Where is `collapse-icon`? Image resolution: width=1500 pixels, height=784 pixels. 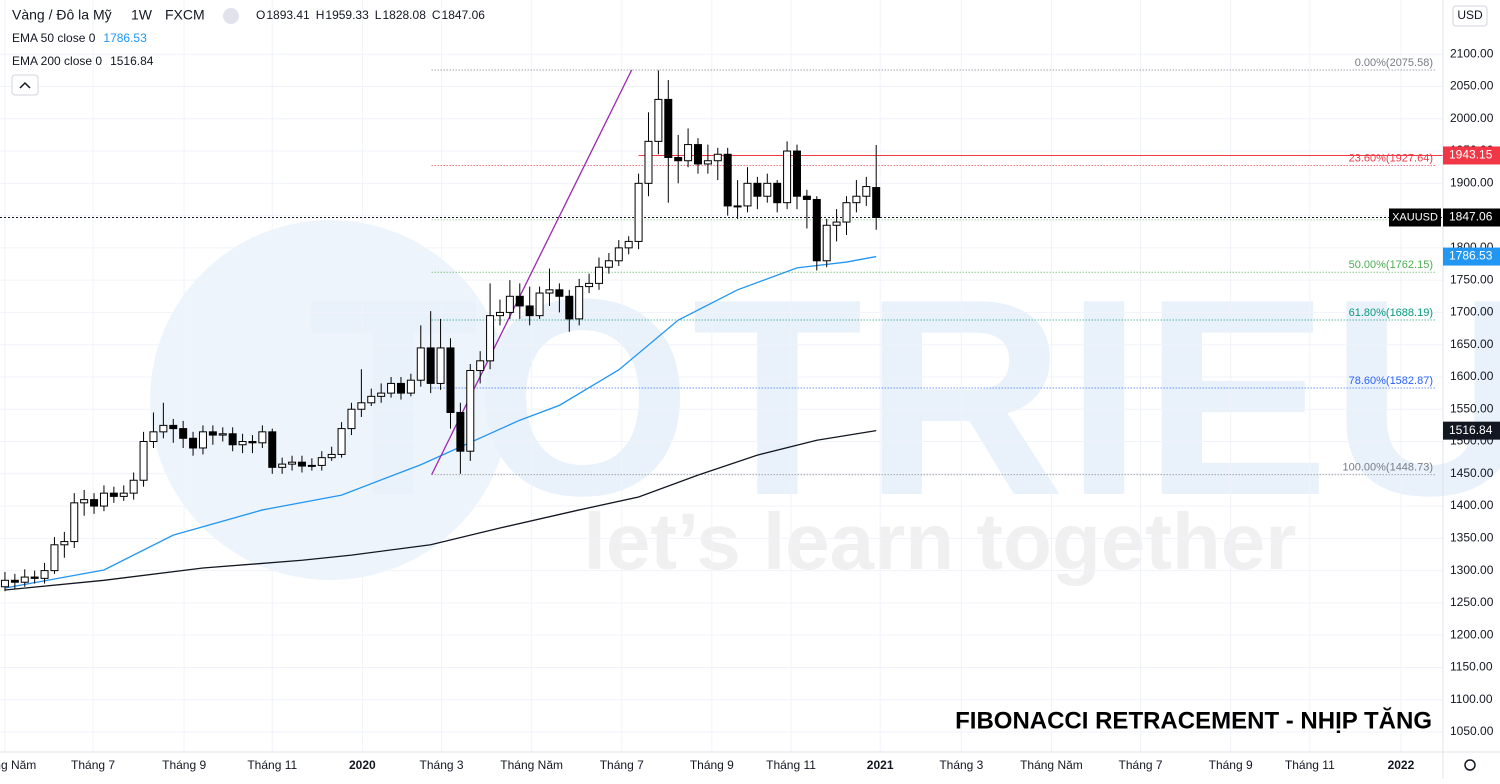 collapse-icon is located at coordinates (25, 85).